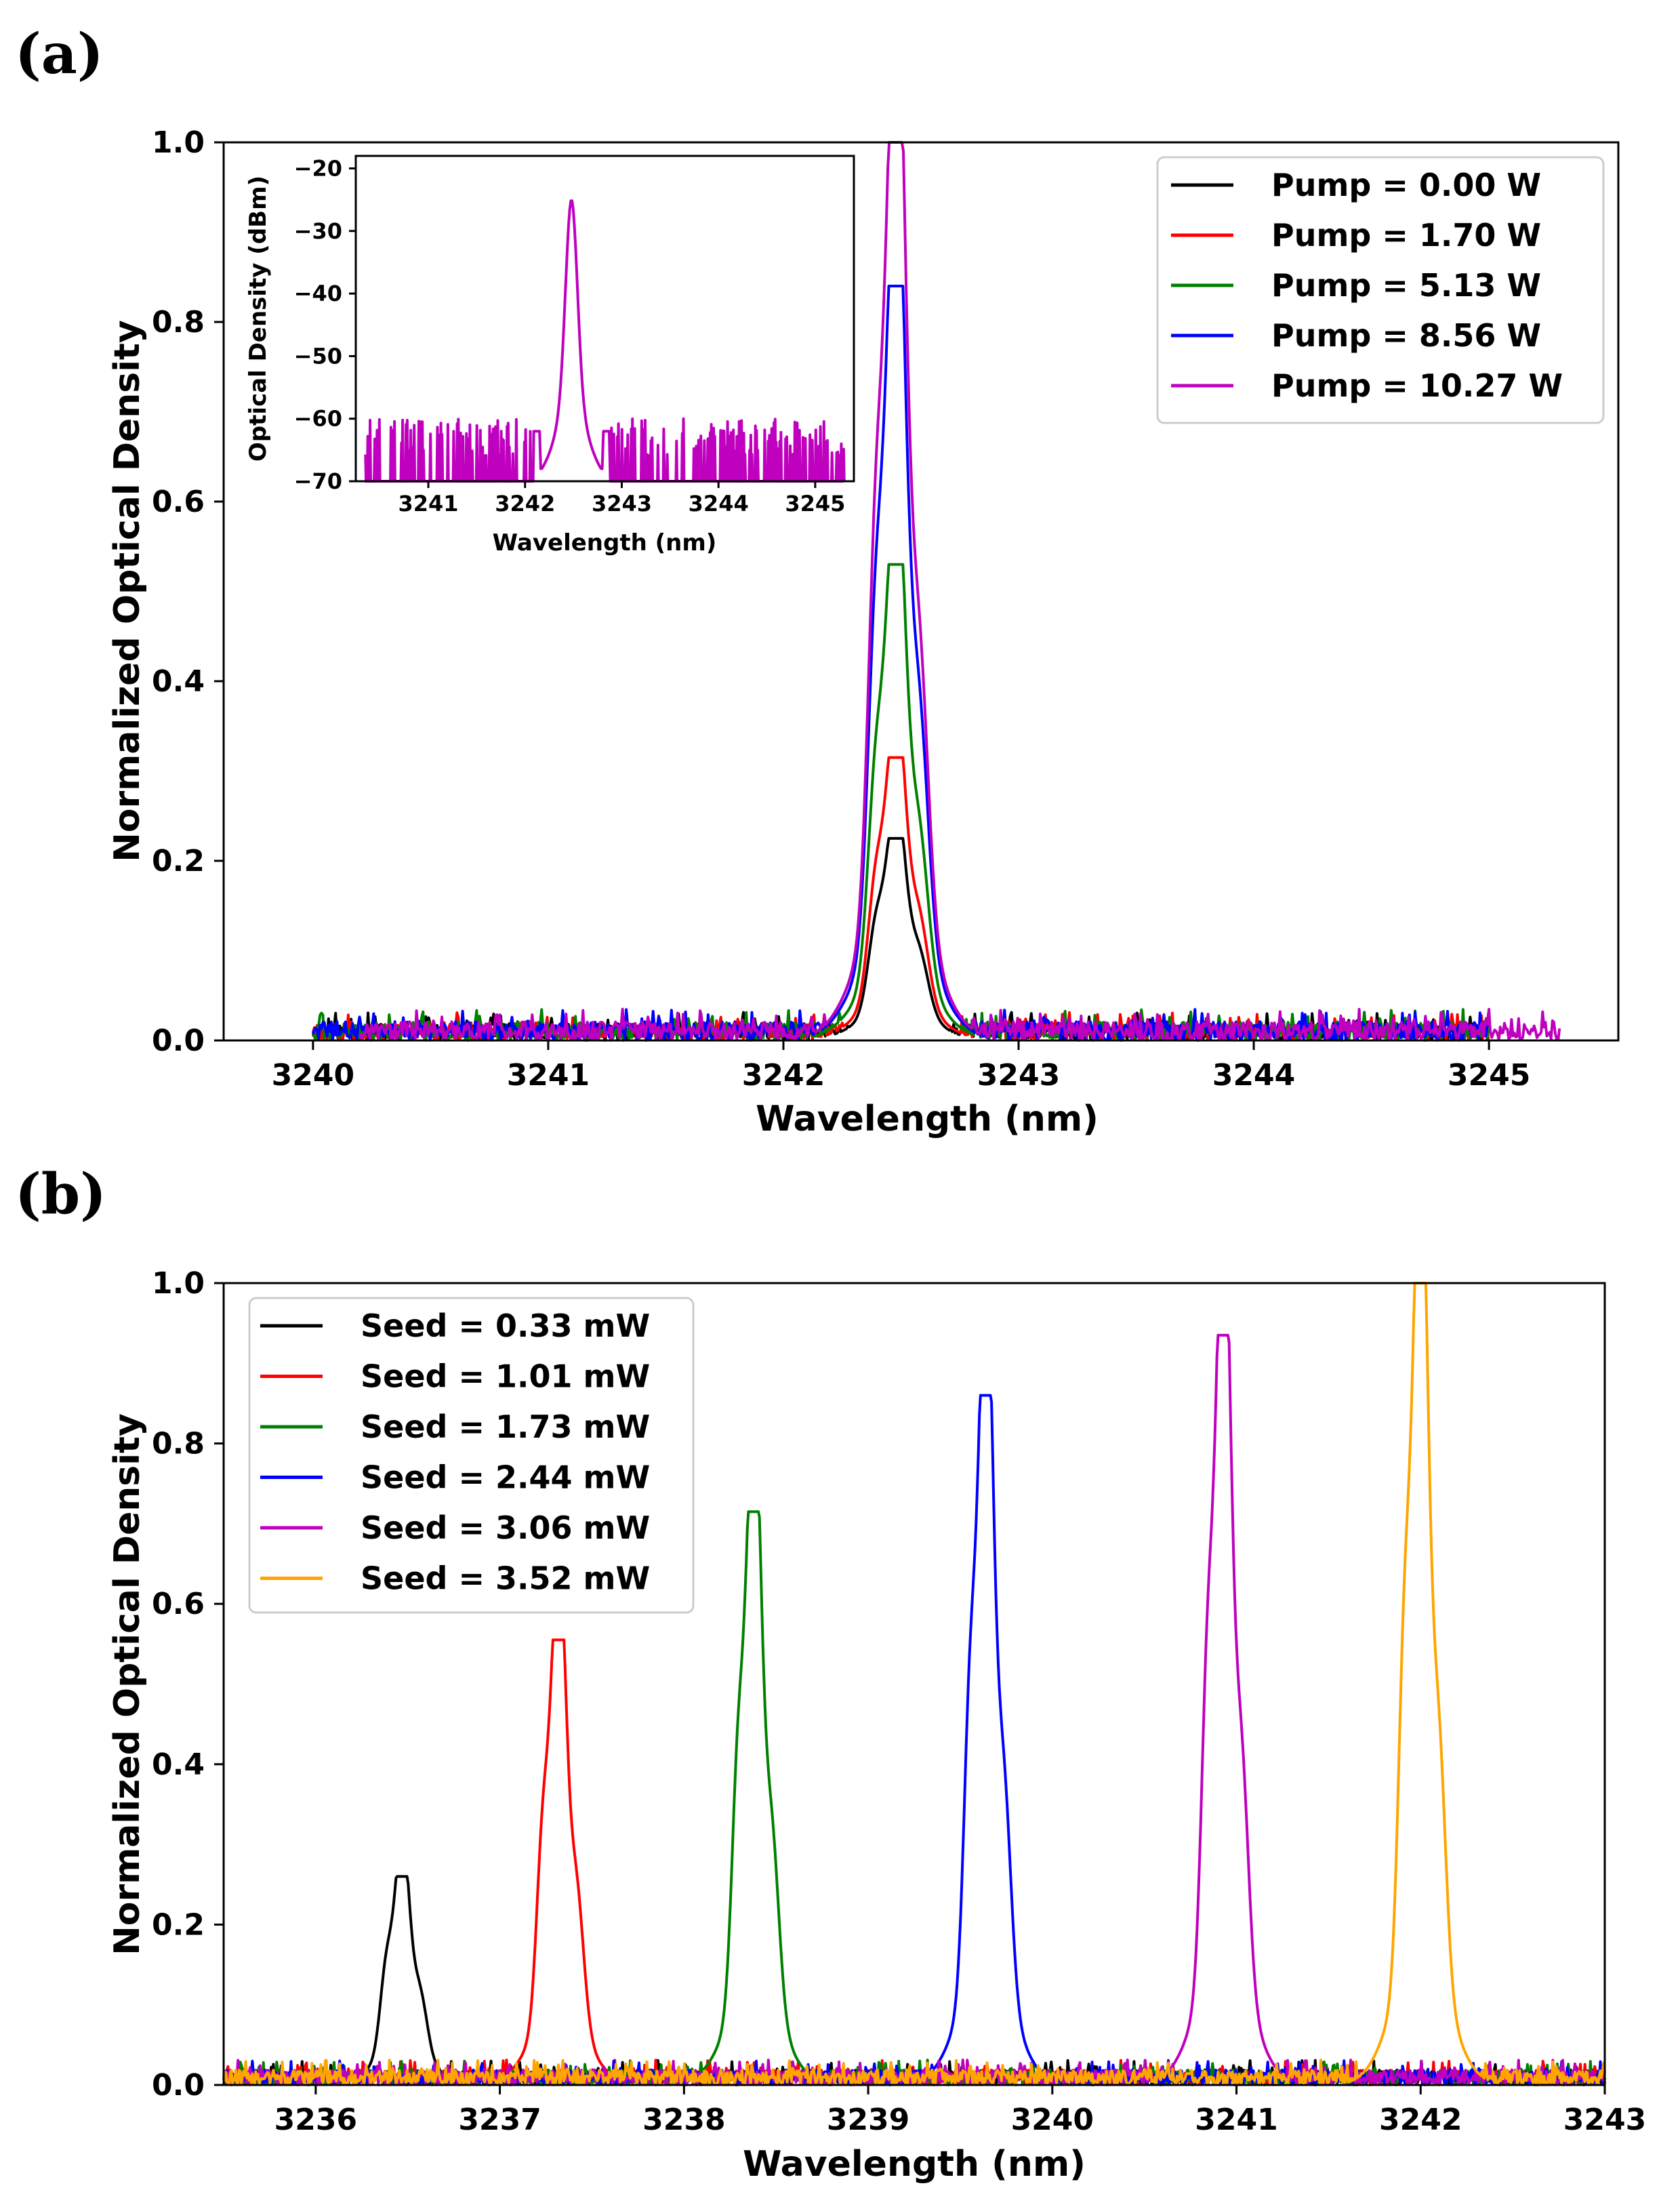  Describe the element at coordinates (178, 681) in the screenshot. I see `chart-a-ytick-label: 0.4` at that location.